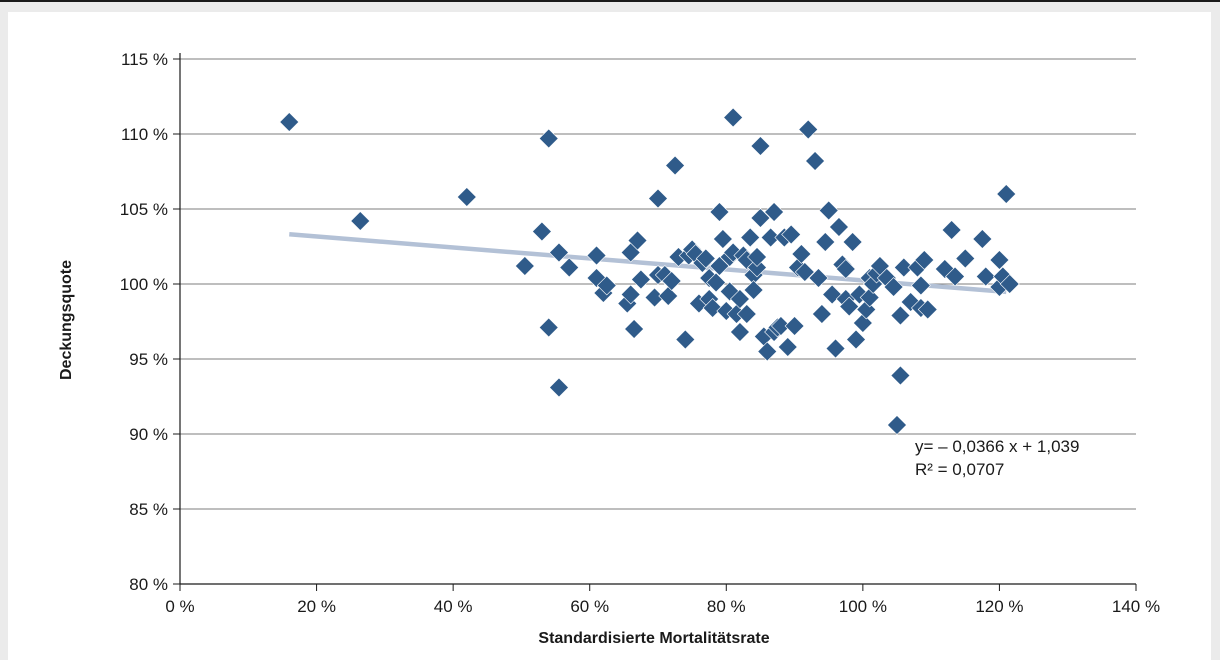 The height and width of the screenshot is (660, 1220). Describe the element at coordinates (66, 320) in the screenshot. I see `y-axis-title: Deckungsquote` at that location.